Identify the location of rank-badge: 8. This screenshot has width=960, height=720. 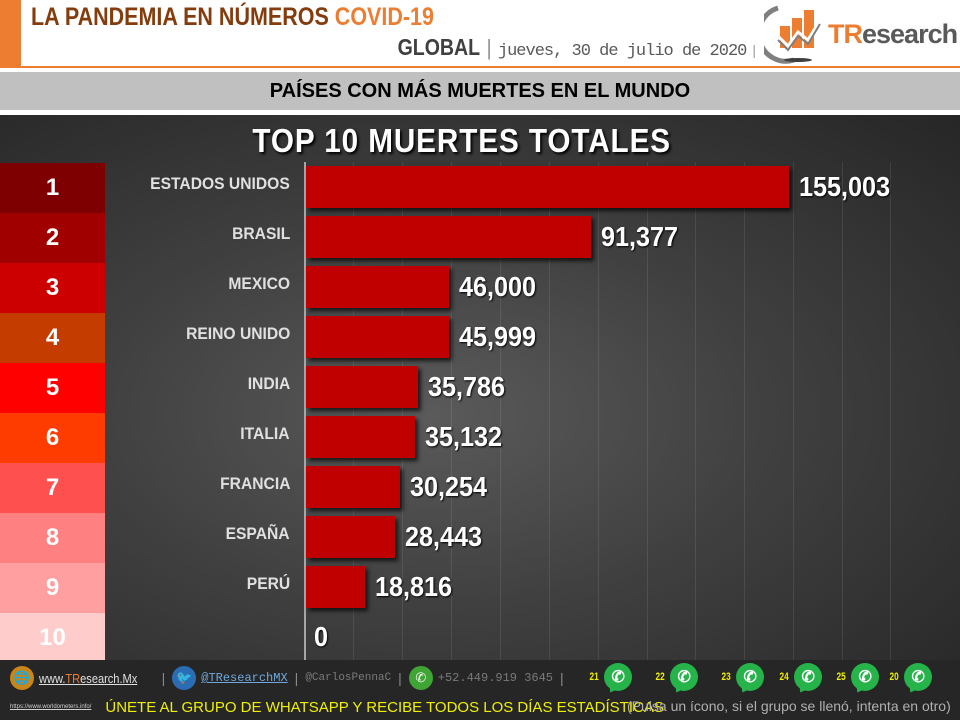
(52, 538).